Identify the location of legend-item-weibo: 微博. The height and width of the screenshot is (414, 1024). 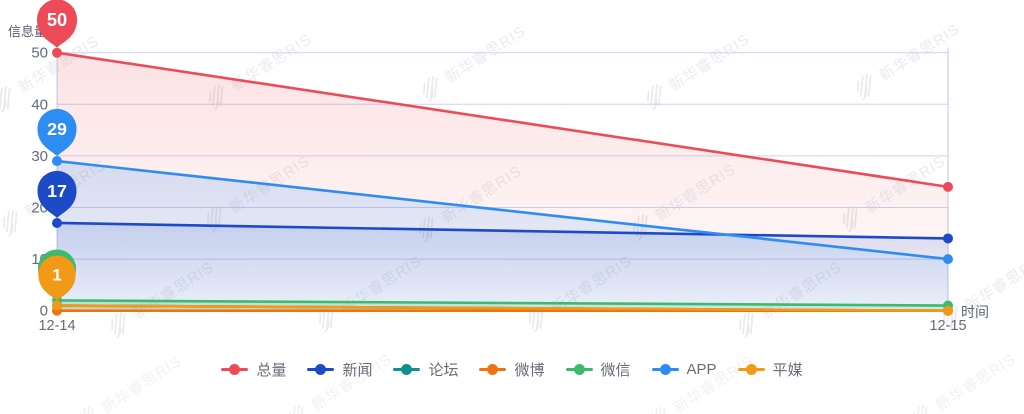
(512, 369).